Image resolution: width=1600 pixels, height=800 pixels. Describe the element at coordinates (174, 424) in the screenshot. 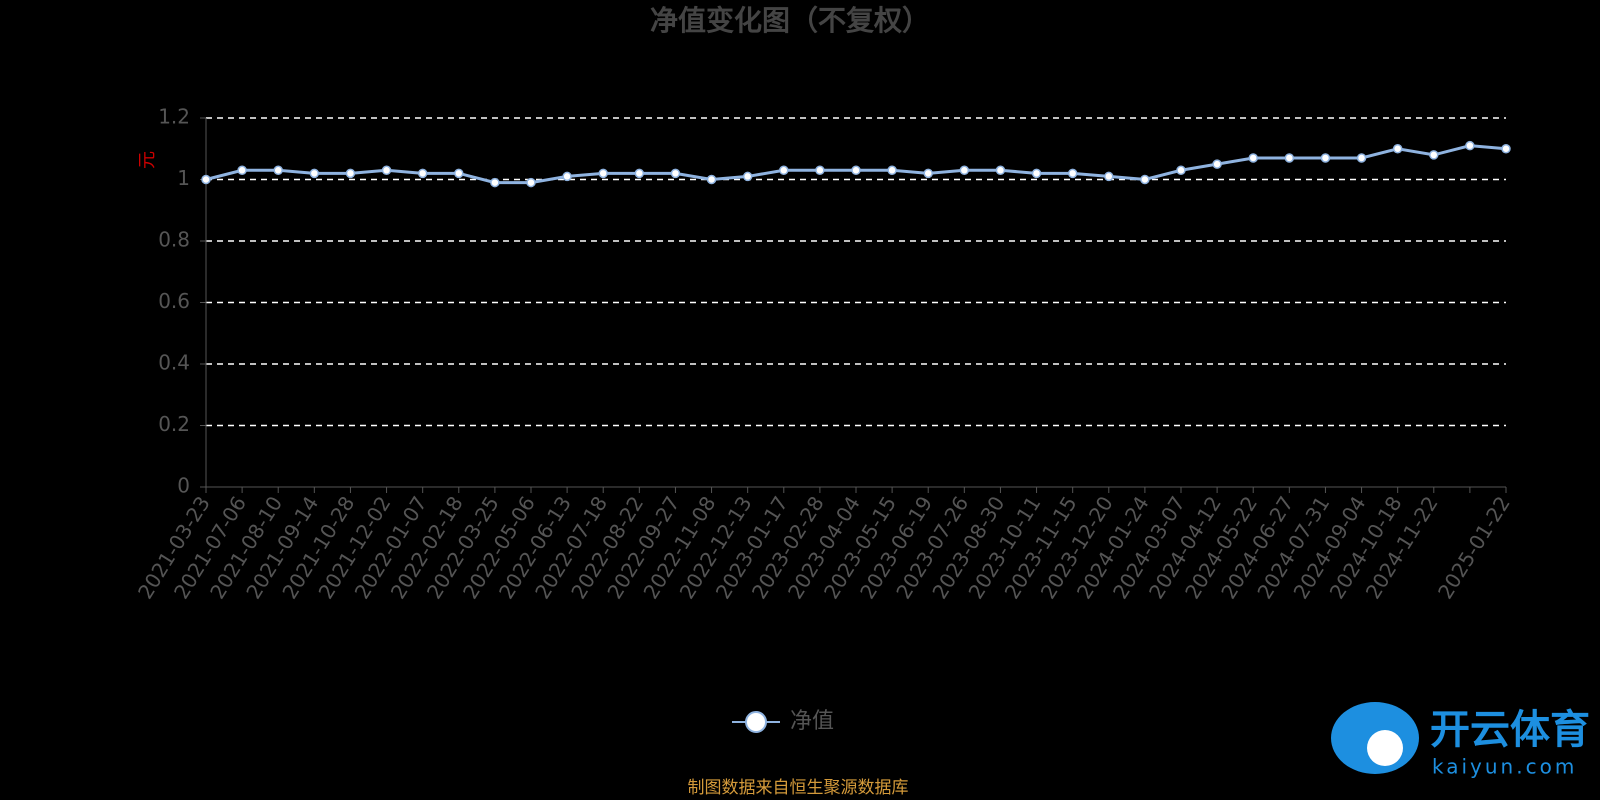

I see `y-tick-label: 0.2` at that location.